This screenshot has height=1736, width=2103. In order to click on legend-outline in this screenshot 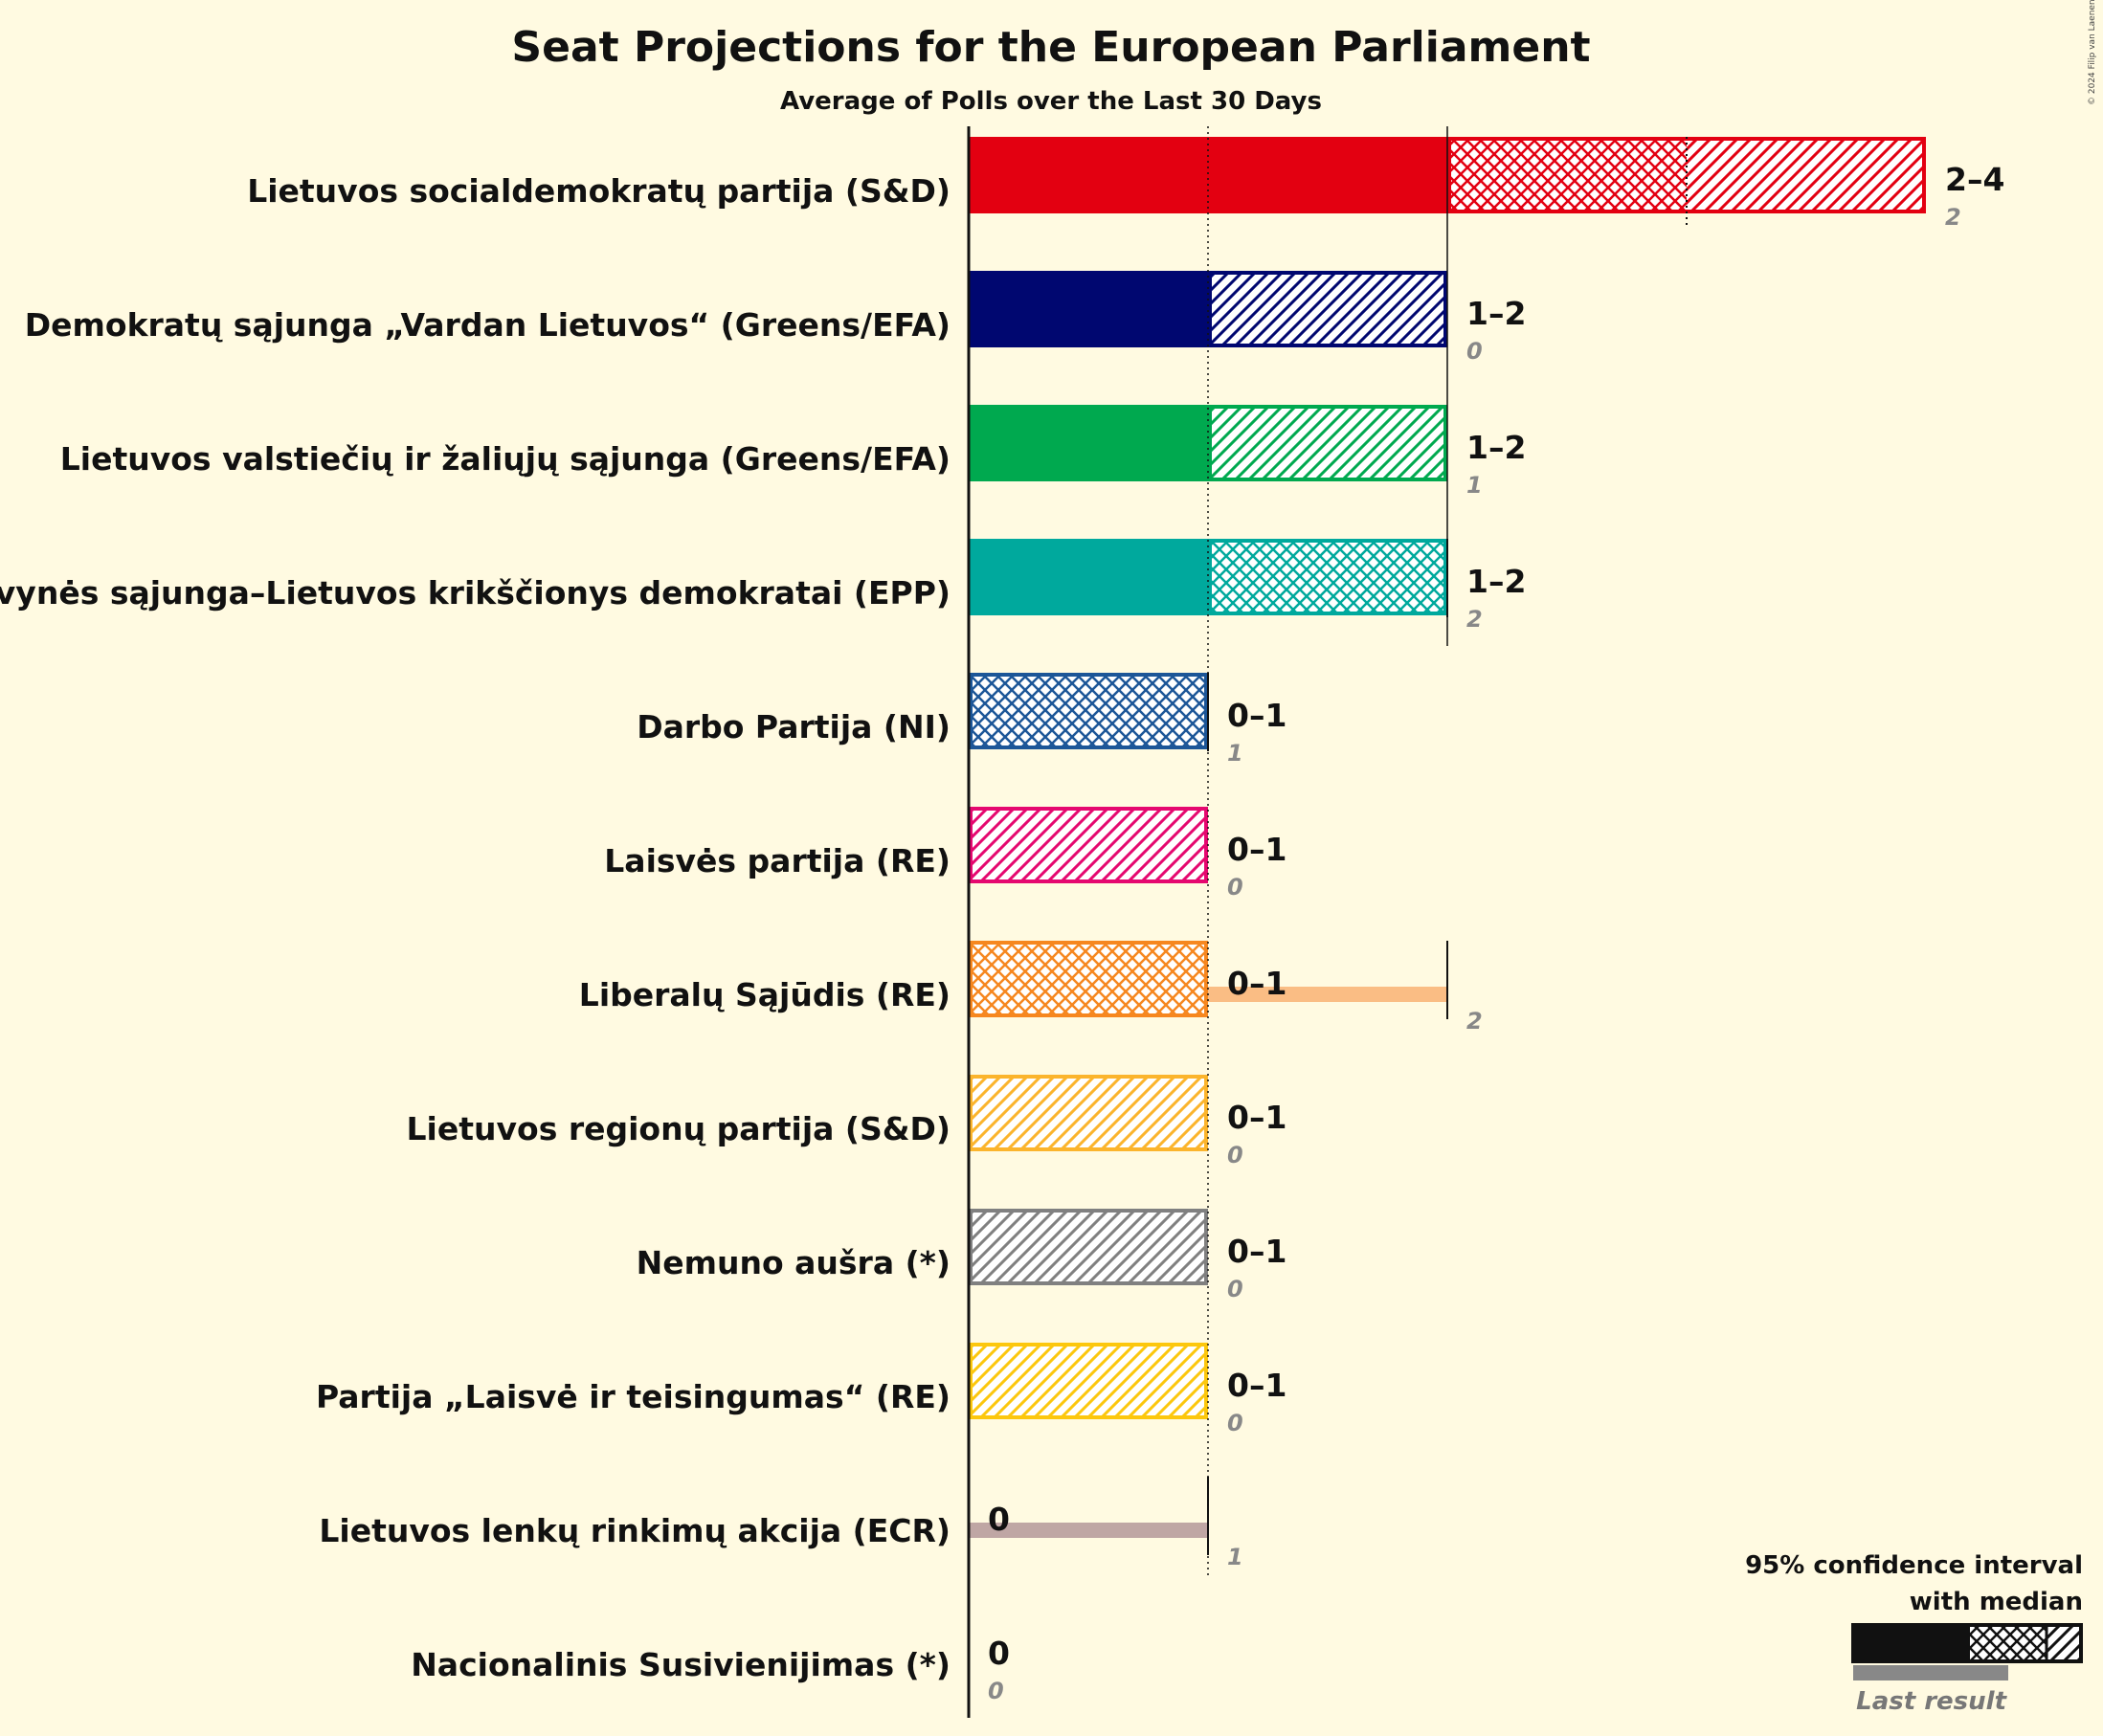, I will do `click(2024, 1643)`.